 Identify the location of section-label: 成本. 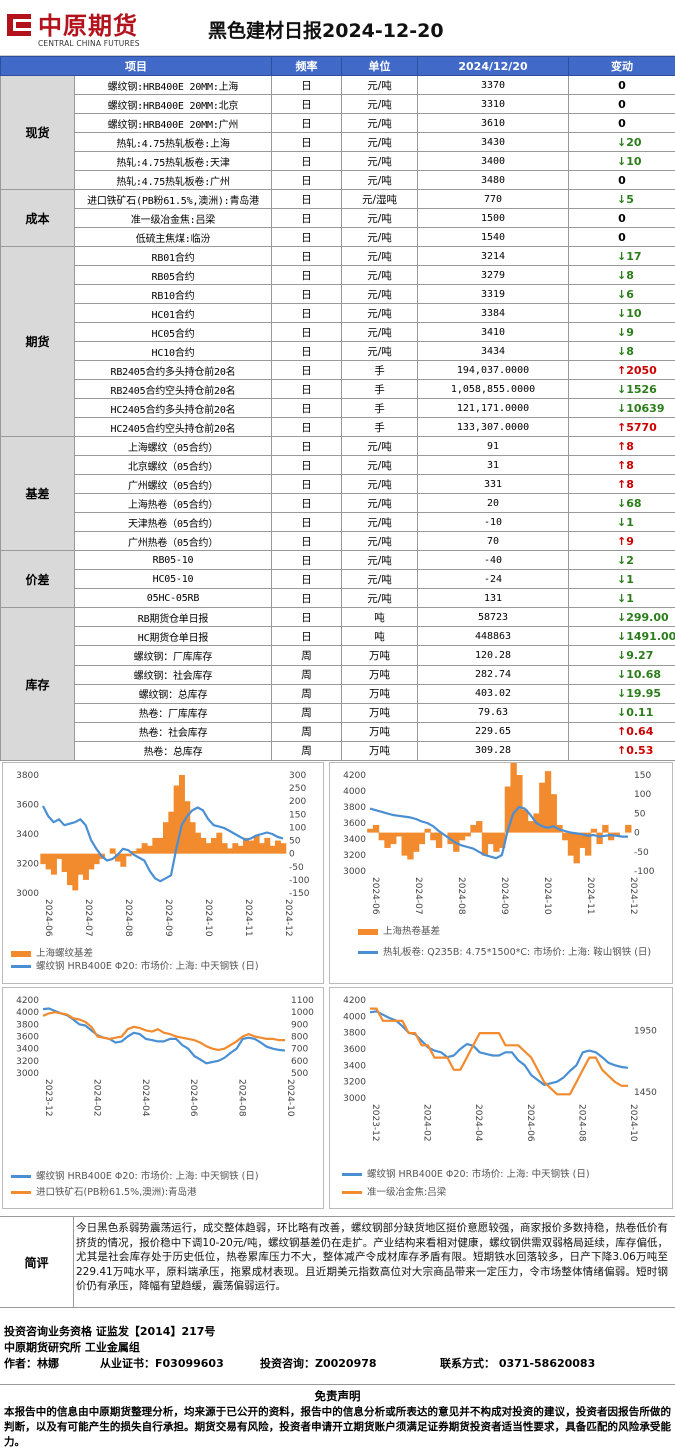
(37, 218).